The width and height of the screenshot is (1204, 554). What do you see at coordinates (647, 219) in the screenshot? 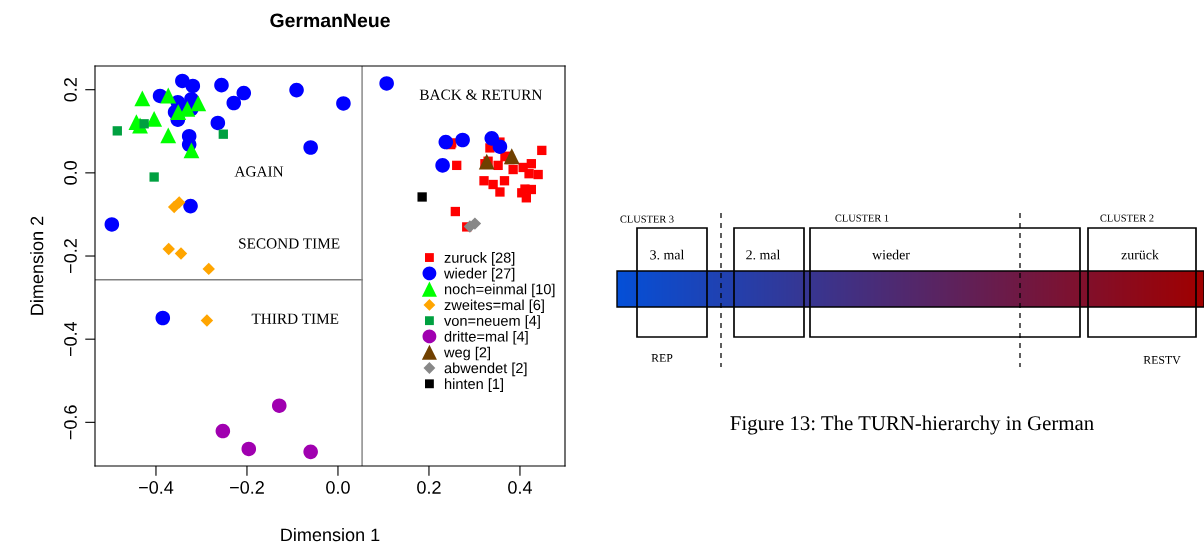
I see `text: CLUSTER 3` at bounding box center [647, 219].